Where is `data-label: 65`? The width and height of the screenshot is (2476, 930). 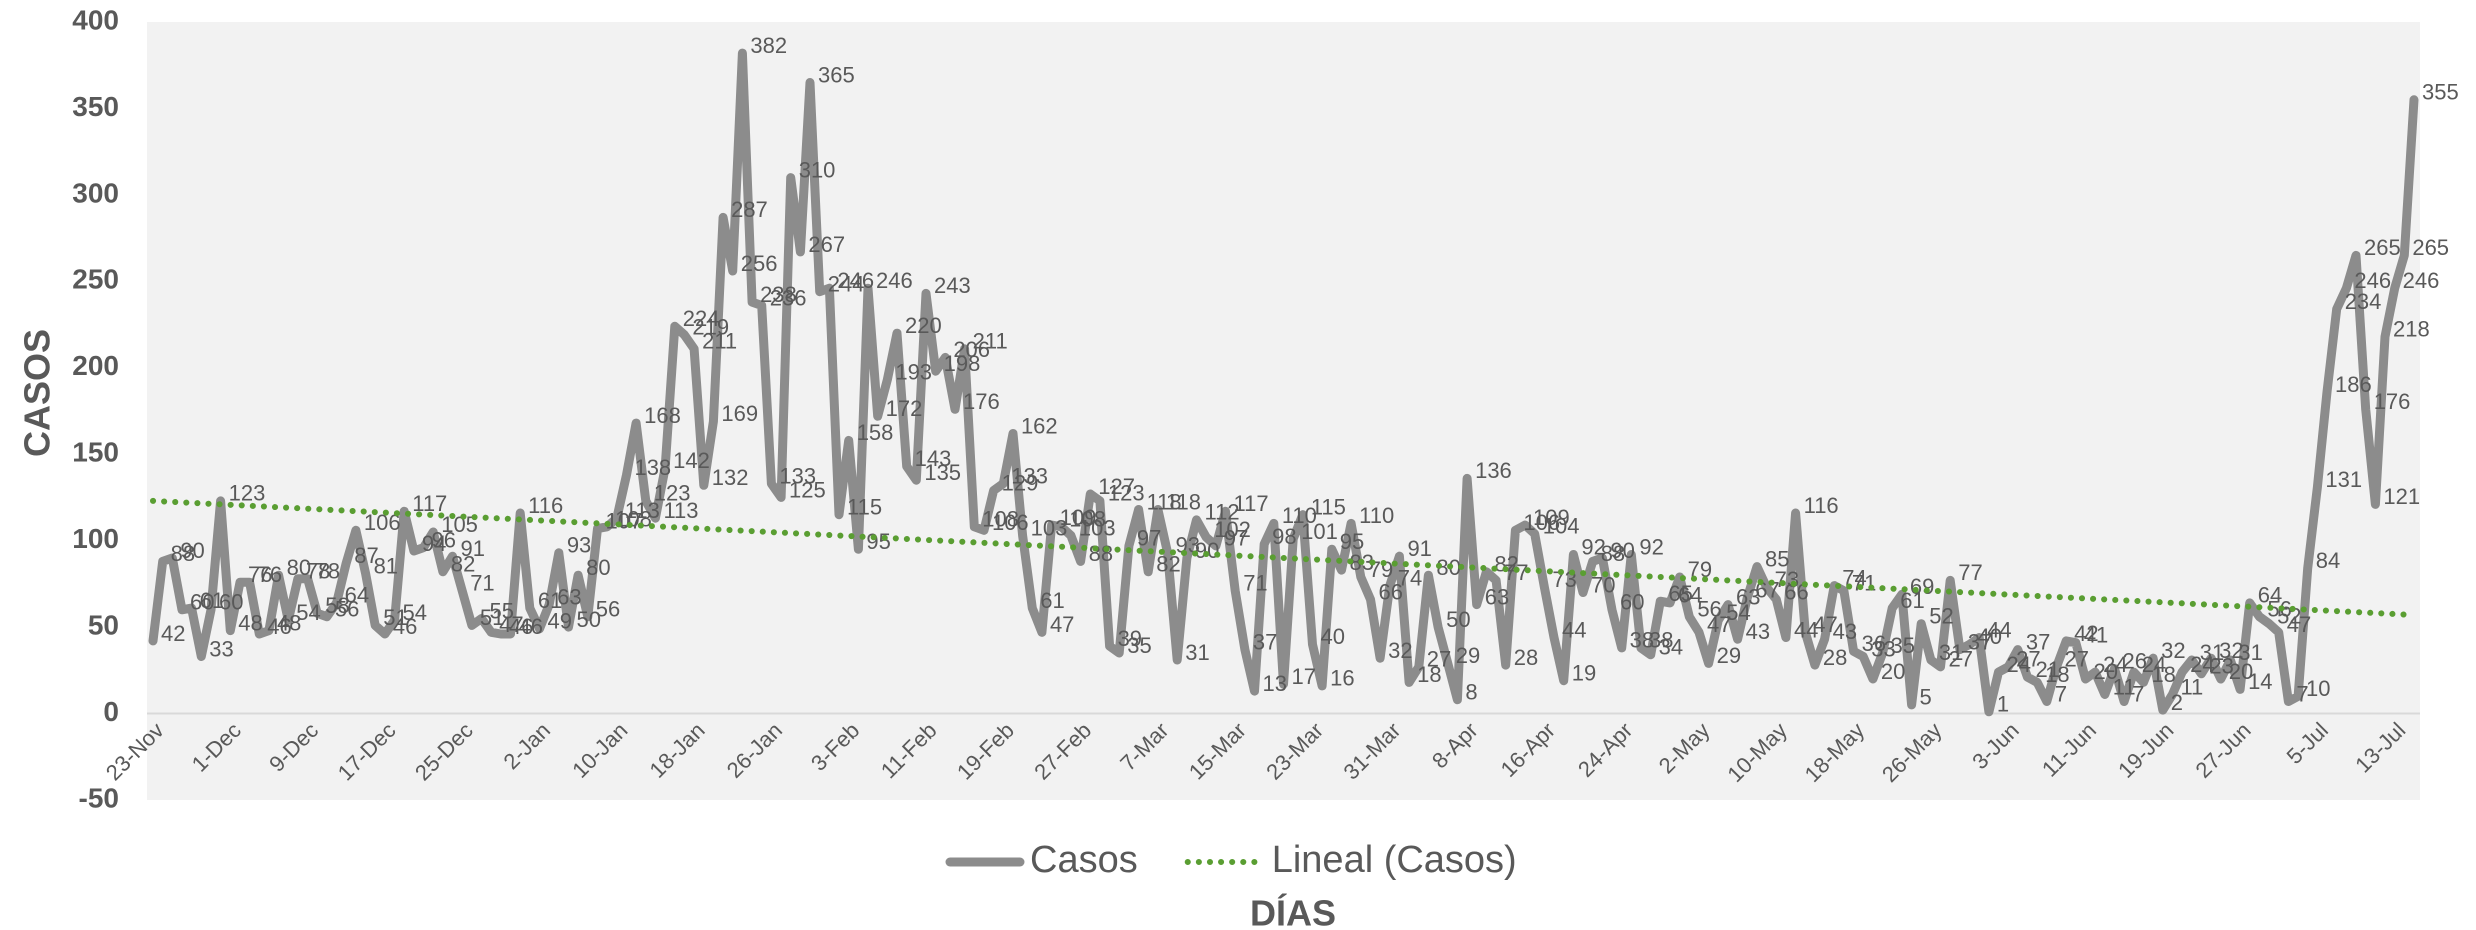
data-label: 65 is located at coordinates (1680, 593).